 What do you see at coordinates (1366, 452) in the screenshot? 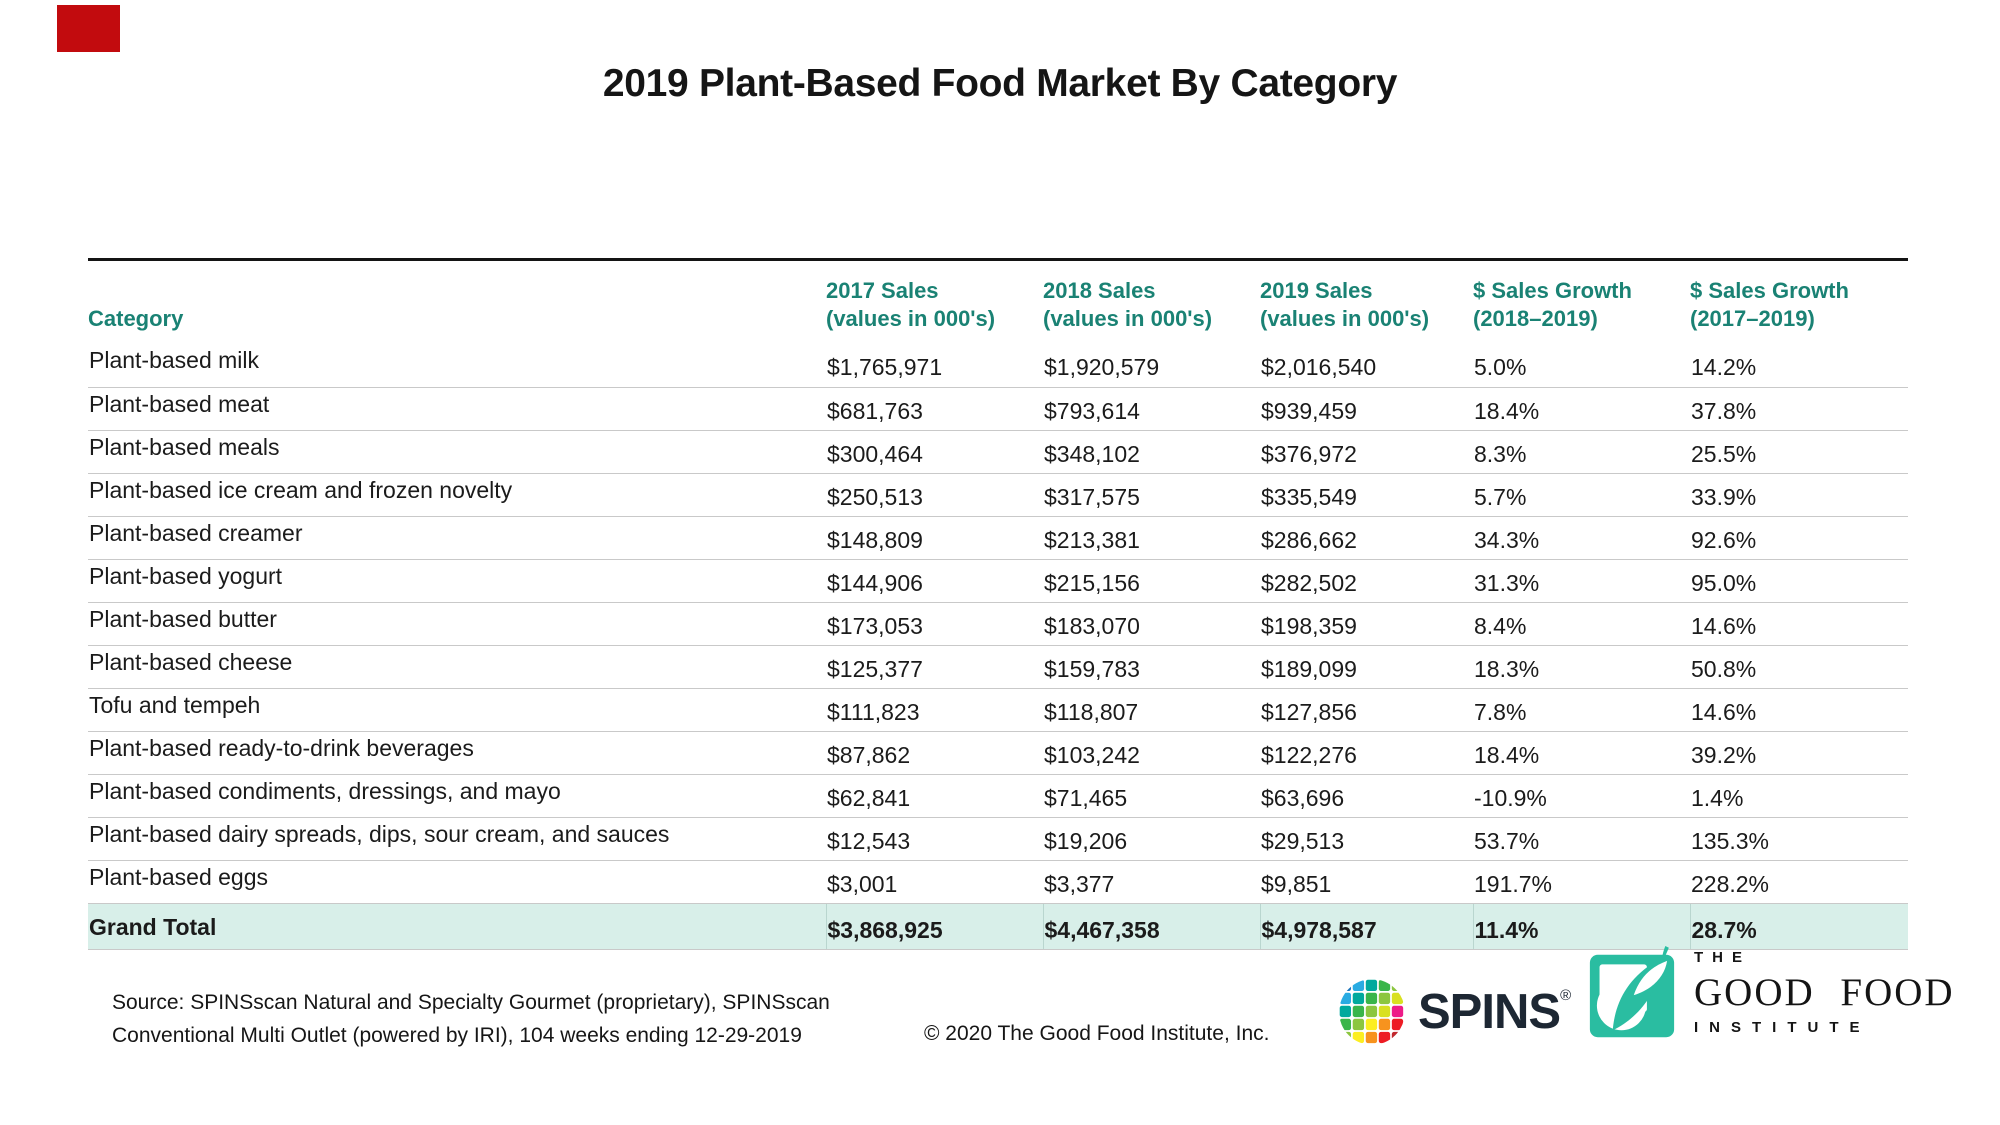
I see `cell-2019-sales: $376,972` at bounding box center [1366, 452].